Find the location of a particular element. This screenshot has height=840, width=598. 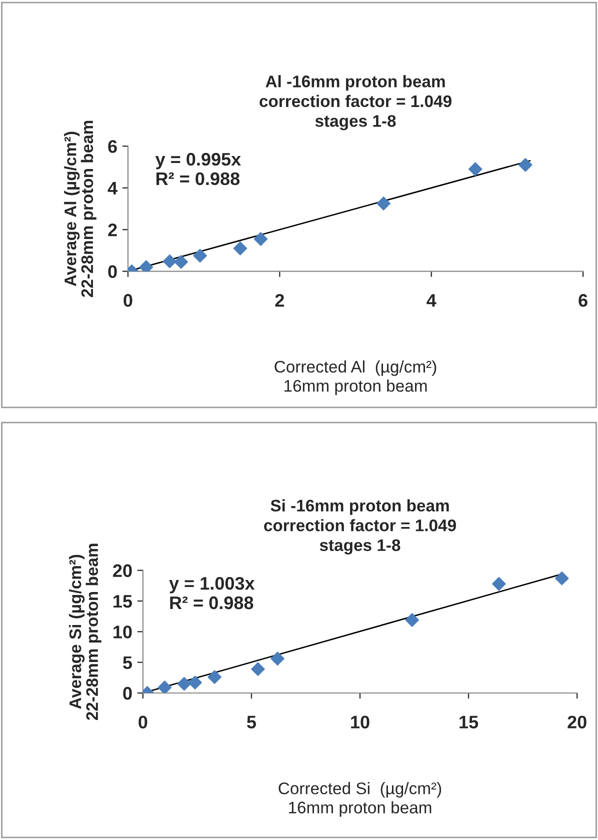

y-tick-label: 15 is located at coordinates (123, 601).